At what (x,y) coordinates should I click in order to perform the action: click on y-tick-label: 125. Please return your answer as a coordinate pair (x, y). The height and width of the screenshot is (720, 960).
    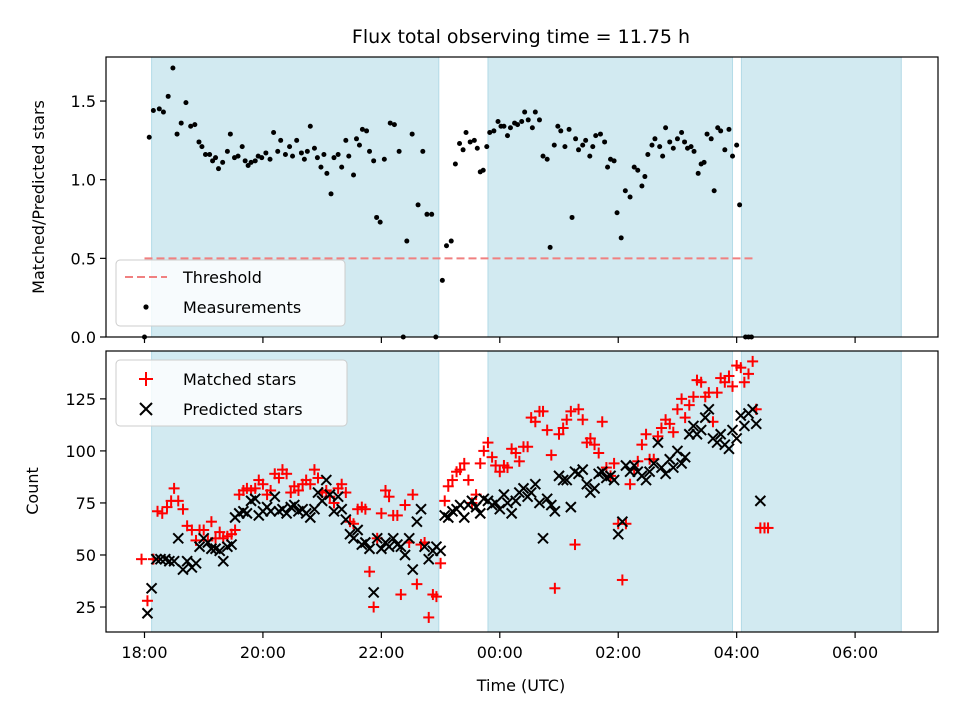
    Looking at the image, I should click on (80, 399).